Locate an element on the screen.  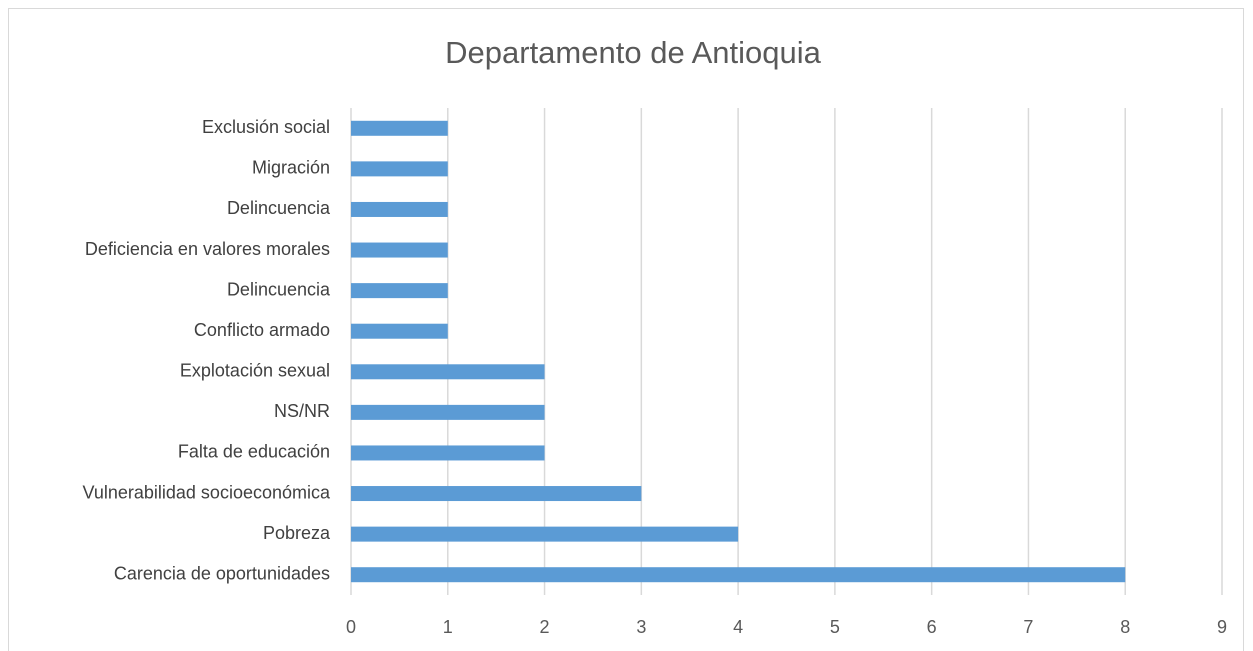
y-tick-label: Falta de educación is located at coordinates (254, 452).